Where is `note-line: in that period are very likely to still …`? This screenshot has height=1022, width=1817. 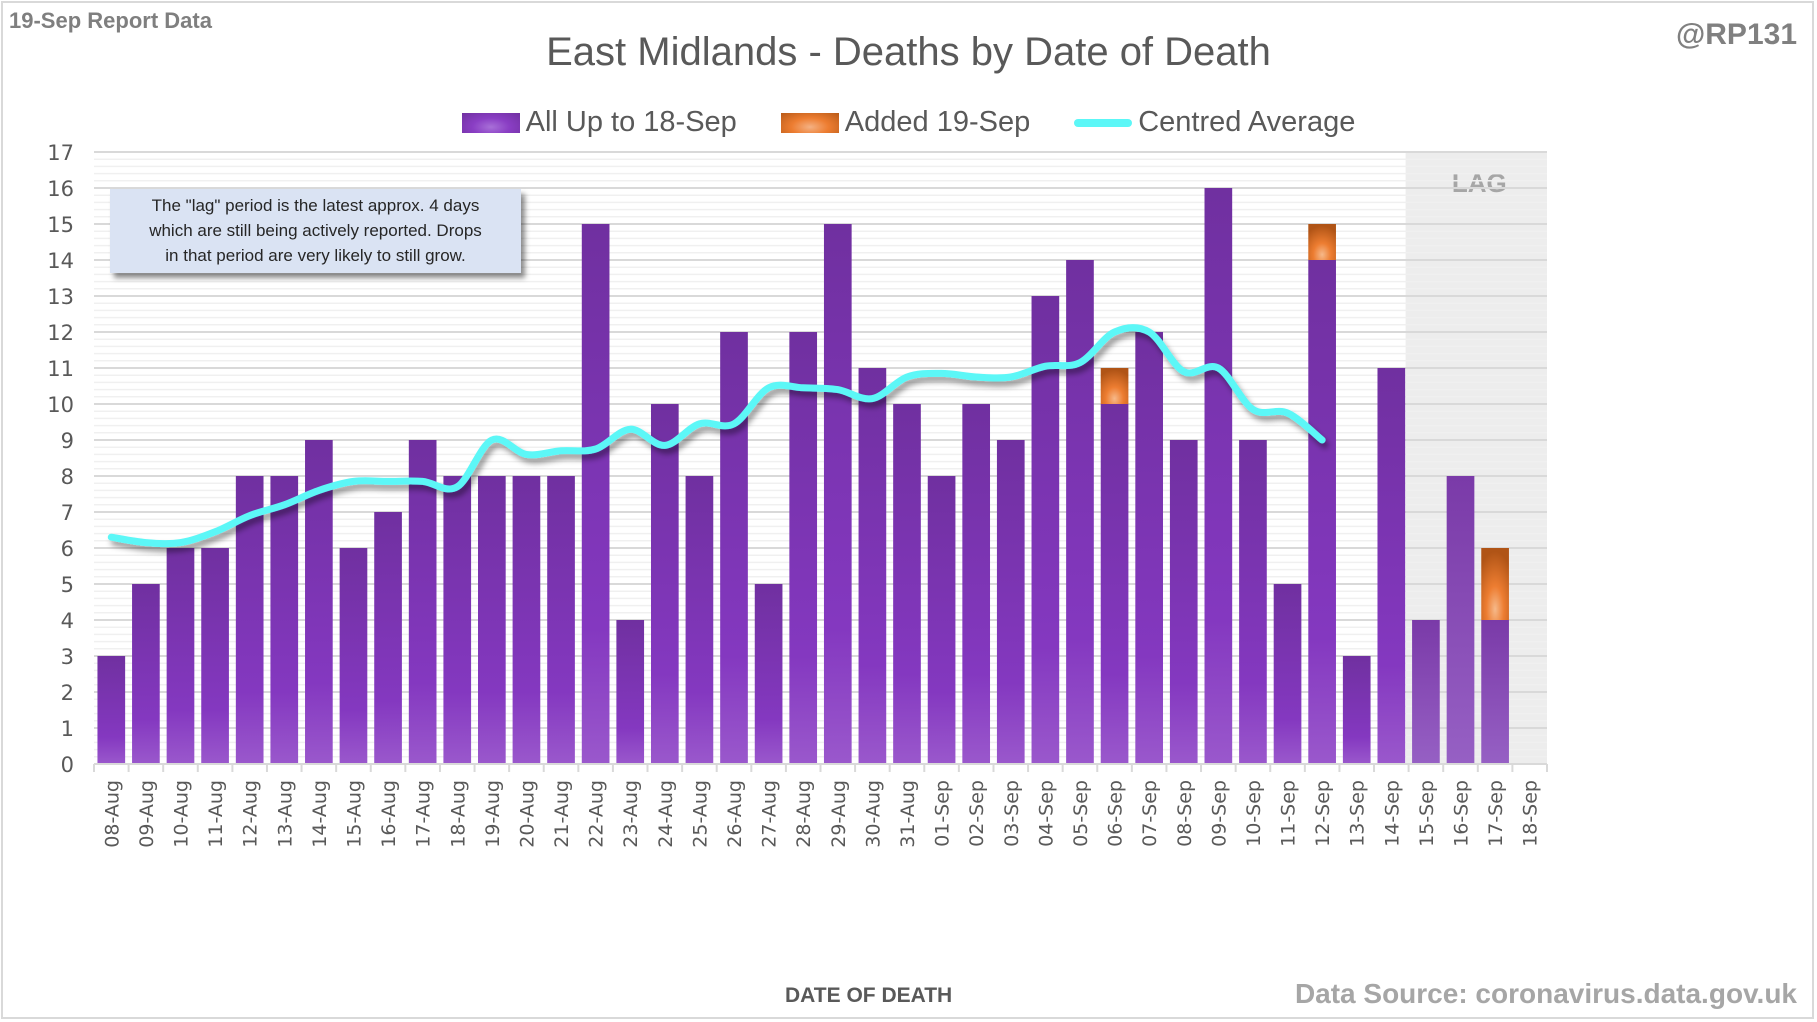 note-line: in that period are very likely to still … is located at coordinates (315, 255).